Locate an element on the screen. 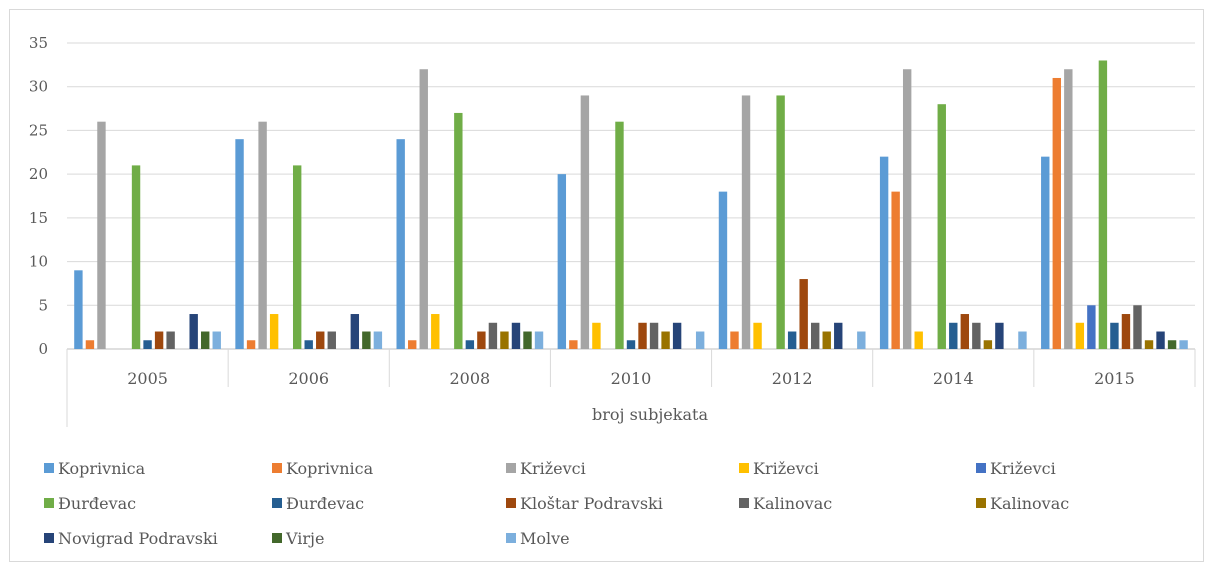 Image resolution: width=1208 pixels, height=566 pixels. legend-label: Kloštar Podravski is located at coordinates (591, 503).